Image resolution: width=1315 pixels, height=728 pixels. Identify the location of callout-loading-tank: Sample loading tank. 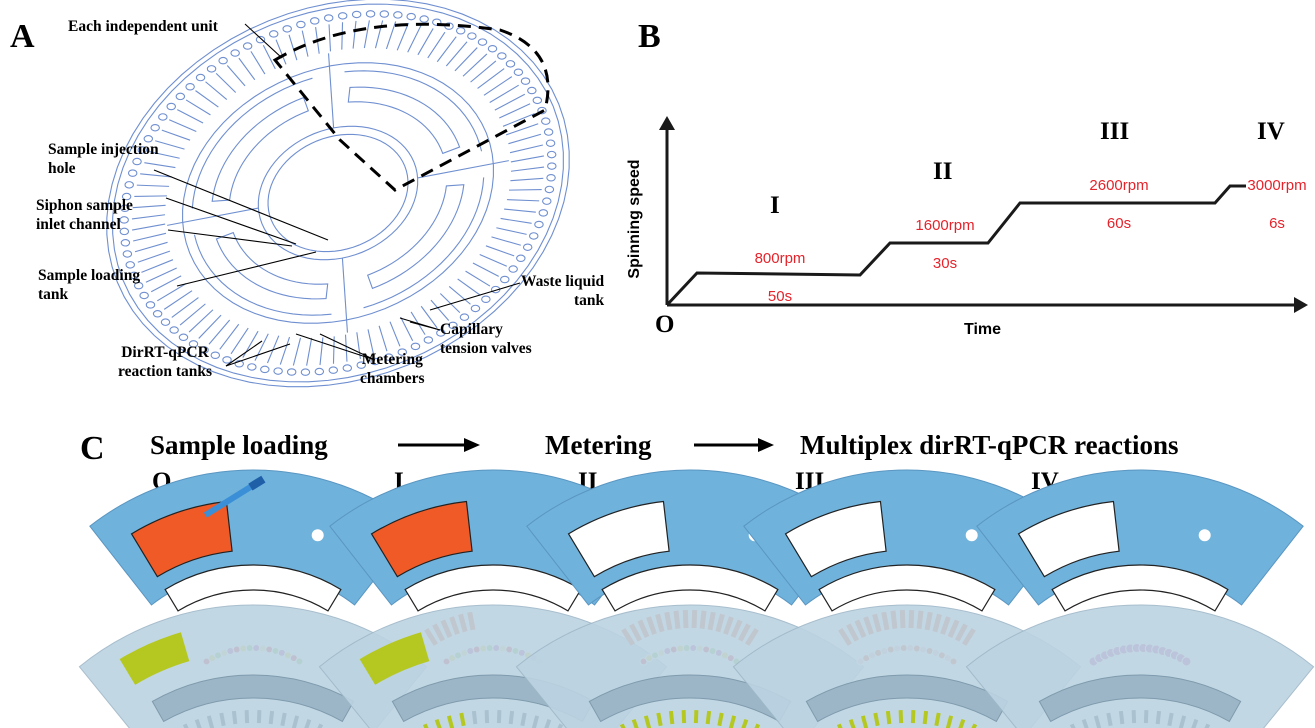
(89, 285).